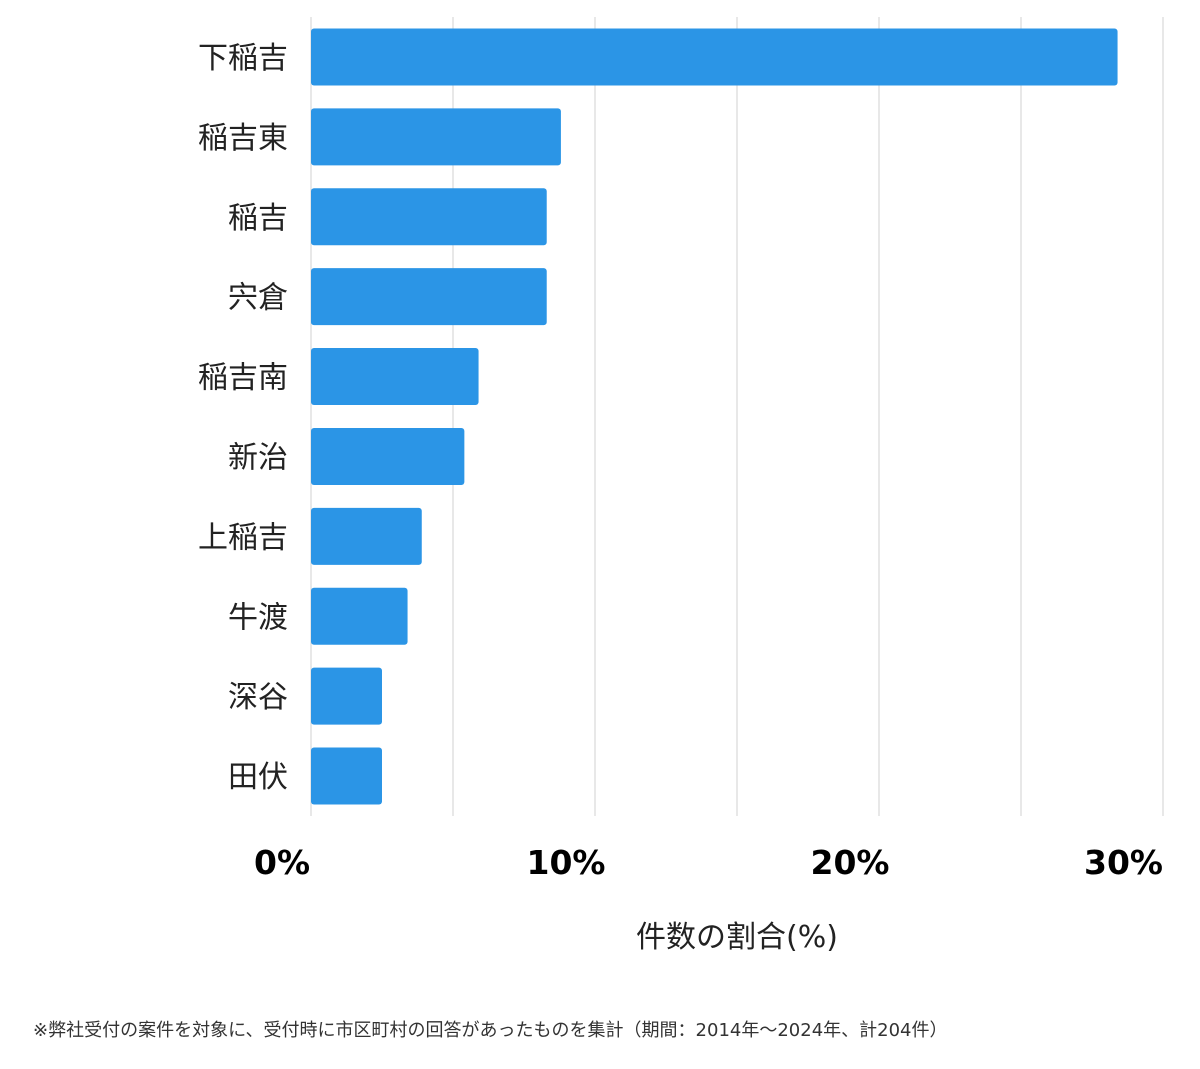  I want to click on category-label: 田伏, so click(258, 777).